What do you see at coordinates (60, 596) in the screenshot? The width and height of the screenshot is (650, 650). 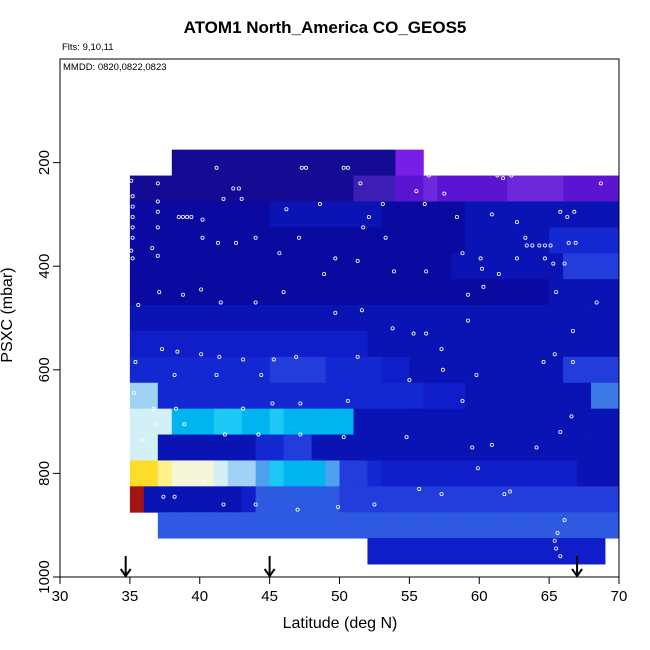 I see `x-tick-label: 30` at bounding box center [60, 596].